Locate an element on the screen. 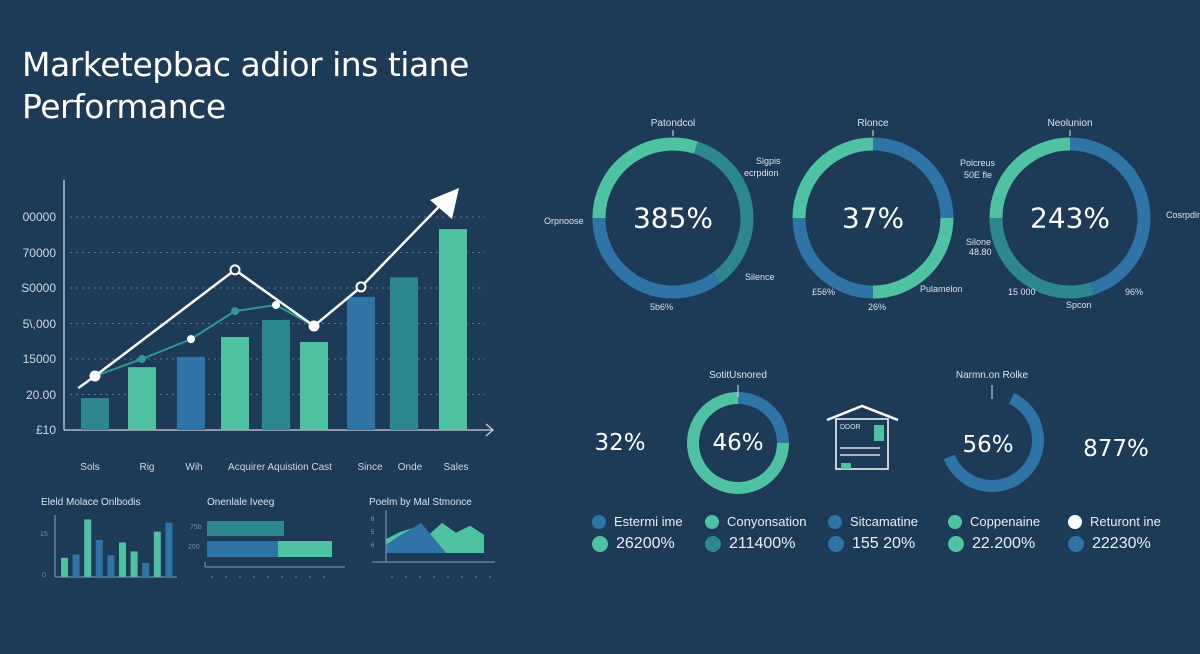 This screenshot has width=1200, height=654. area-series-blue is located at coordinates (416, 537).